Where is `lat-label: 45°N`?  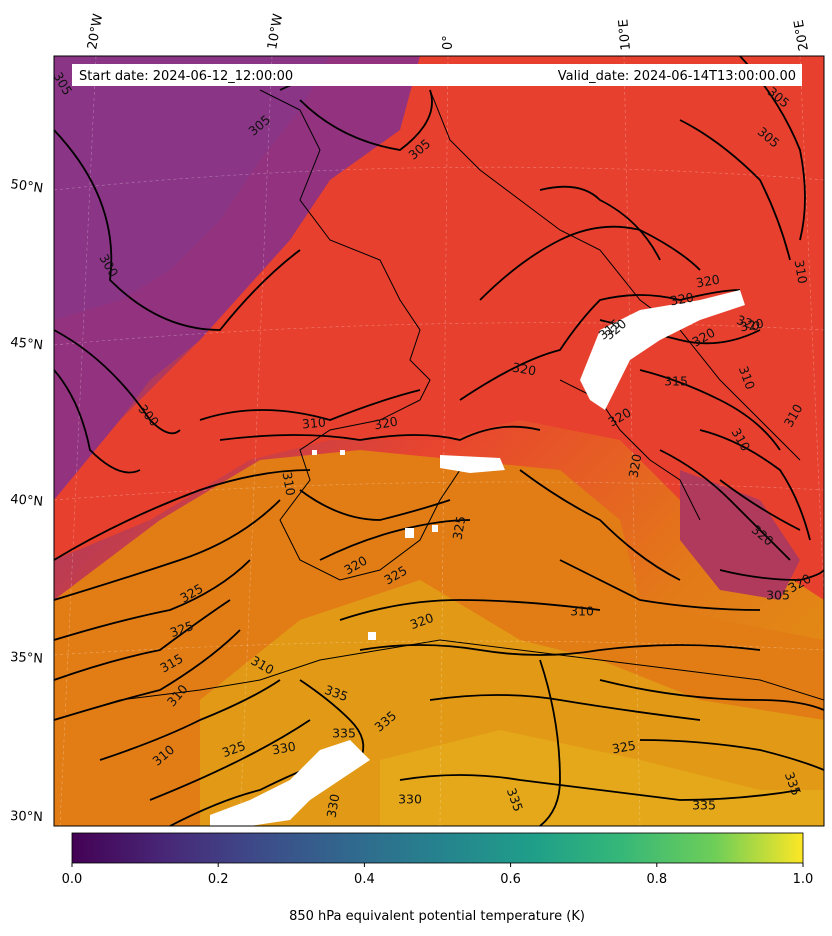 lat-label: 45°N is located at coordinates (27, 344).